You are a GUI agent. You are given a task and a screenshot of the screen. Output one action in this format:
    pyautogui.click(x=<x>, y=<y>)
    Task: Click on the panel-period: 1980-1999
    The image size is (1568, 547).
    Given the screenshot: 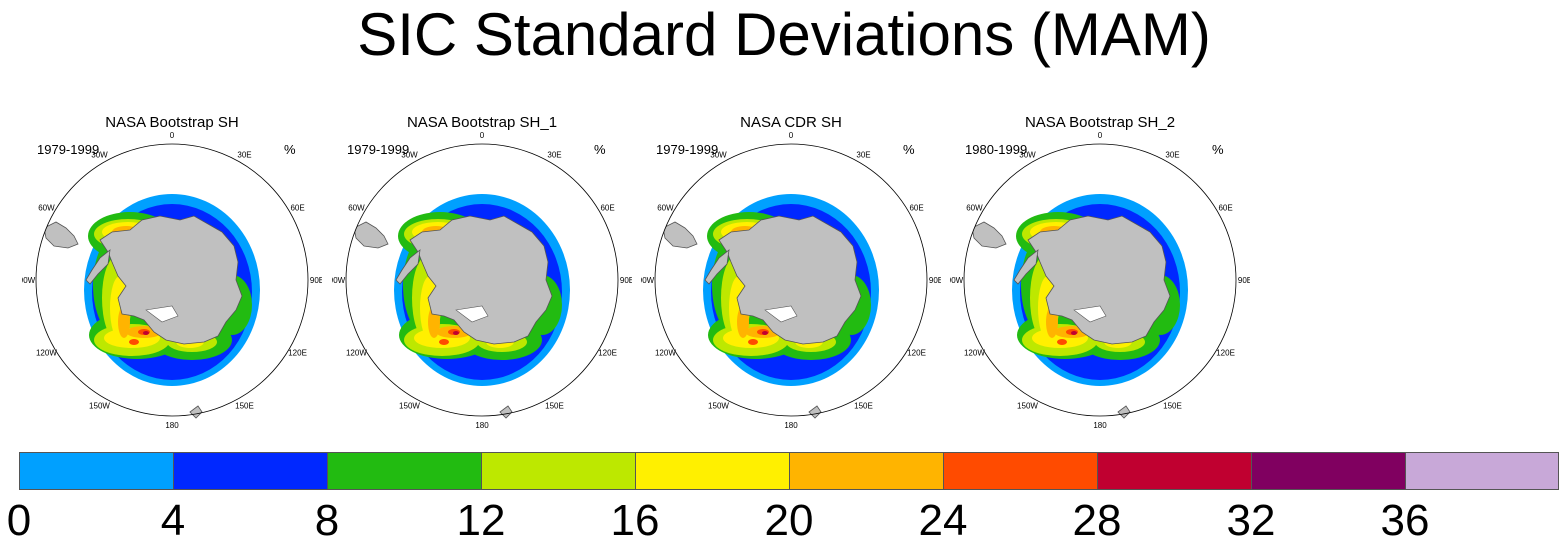 What is the action you would take?
    pyautogui.click(x=996, y=149)
    